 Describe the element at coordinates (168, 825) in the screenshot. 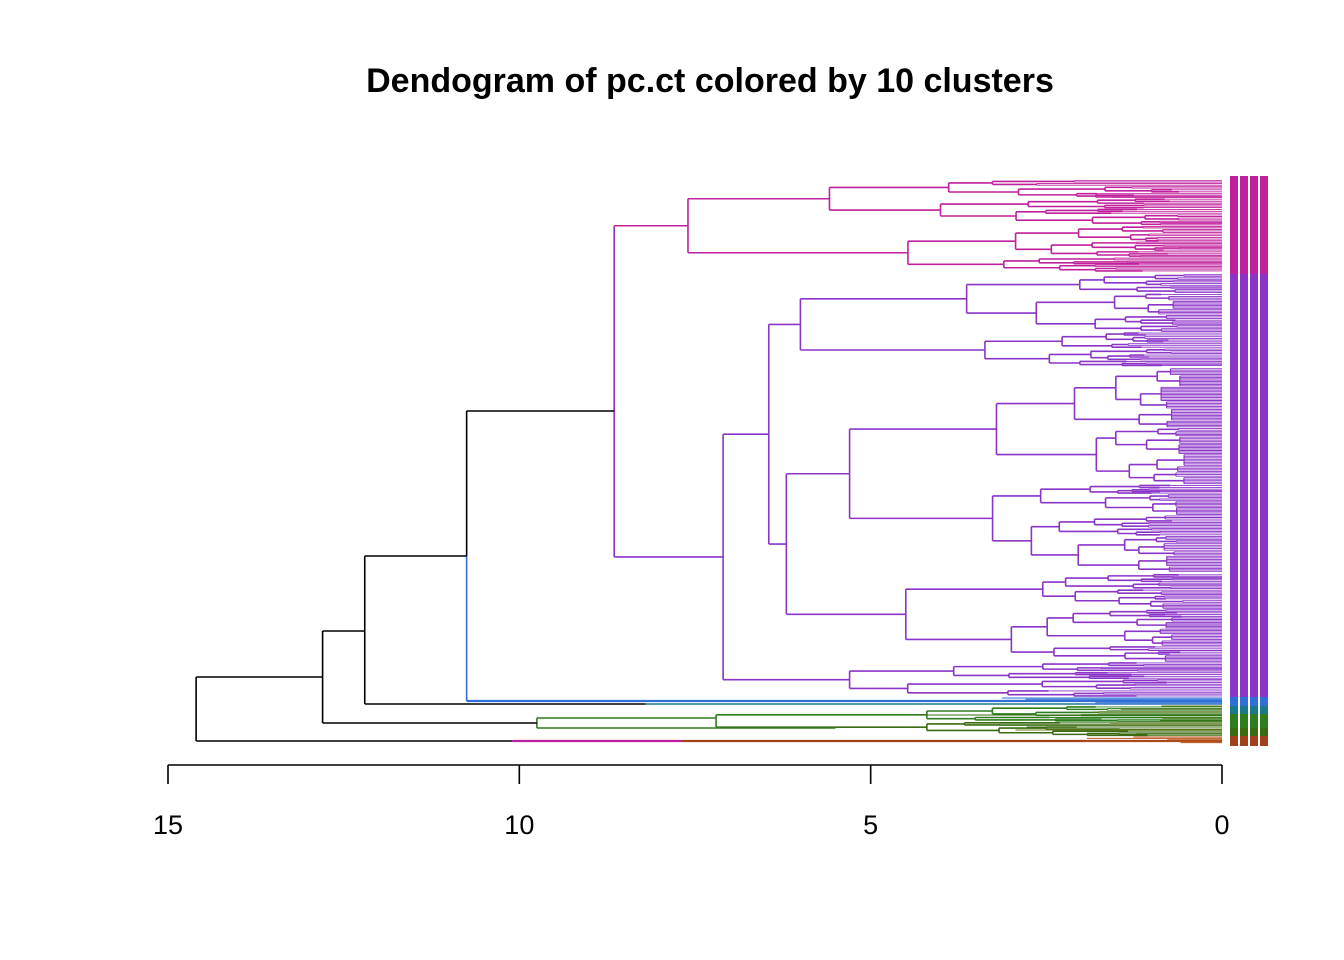

I see `x-tick-label: 15` at that location.